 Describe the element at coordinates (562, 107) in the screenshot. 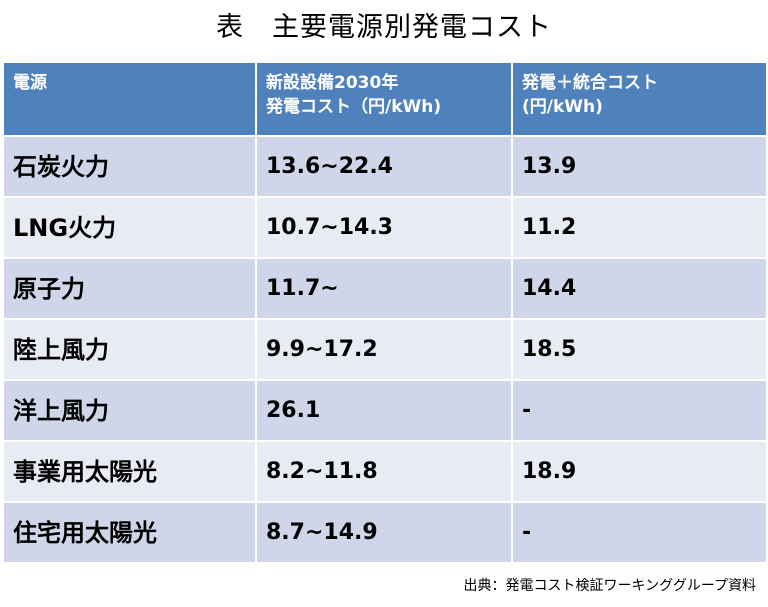

I see `header-integrated-cost-line2: (円/kWh)` at that location.